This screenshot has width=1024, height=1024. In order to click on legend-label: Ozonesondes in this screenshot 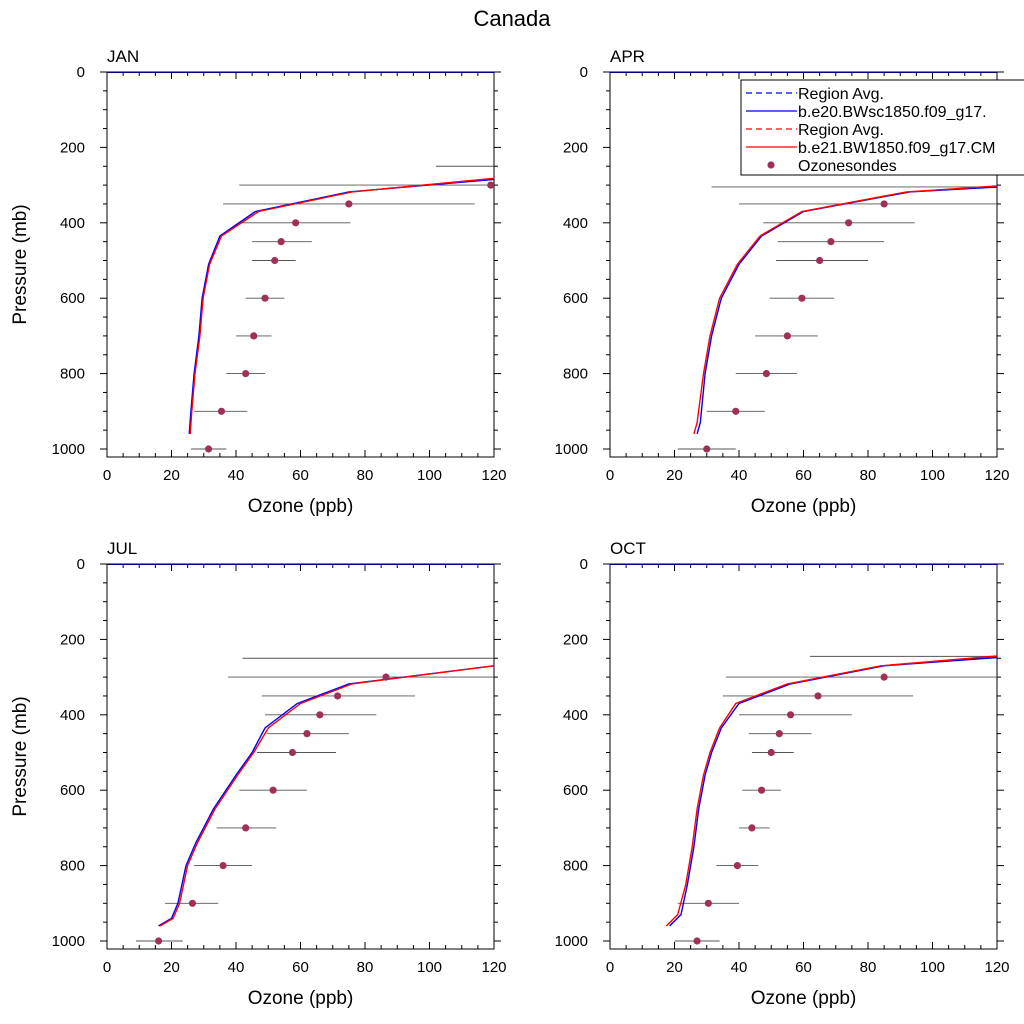, I will do `click(847, 166)`.